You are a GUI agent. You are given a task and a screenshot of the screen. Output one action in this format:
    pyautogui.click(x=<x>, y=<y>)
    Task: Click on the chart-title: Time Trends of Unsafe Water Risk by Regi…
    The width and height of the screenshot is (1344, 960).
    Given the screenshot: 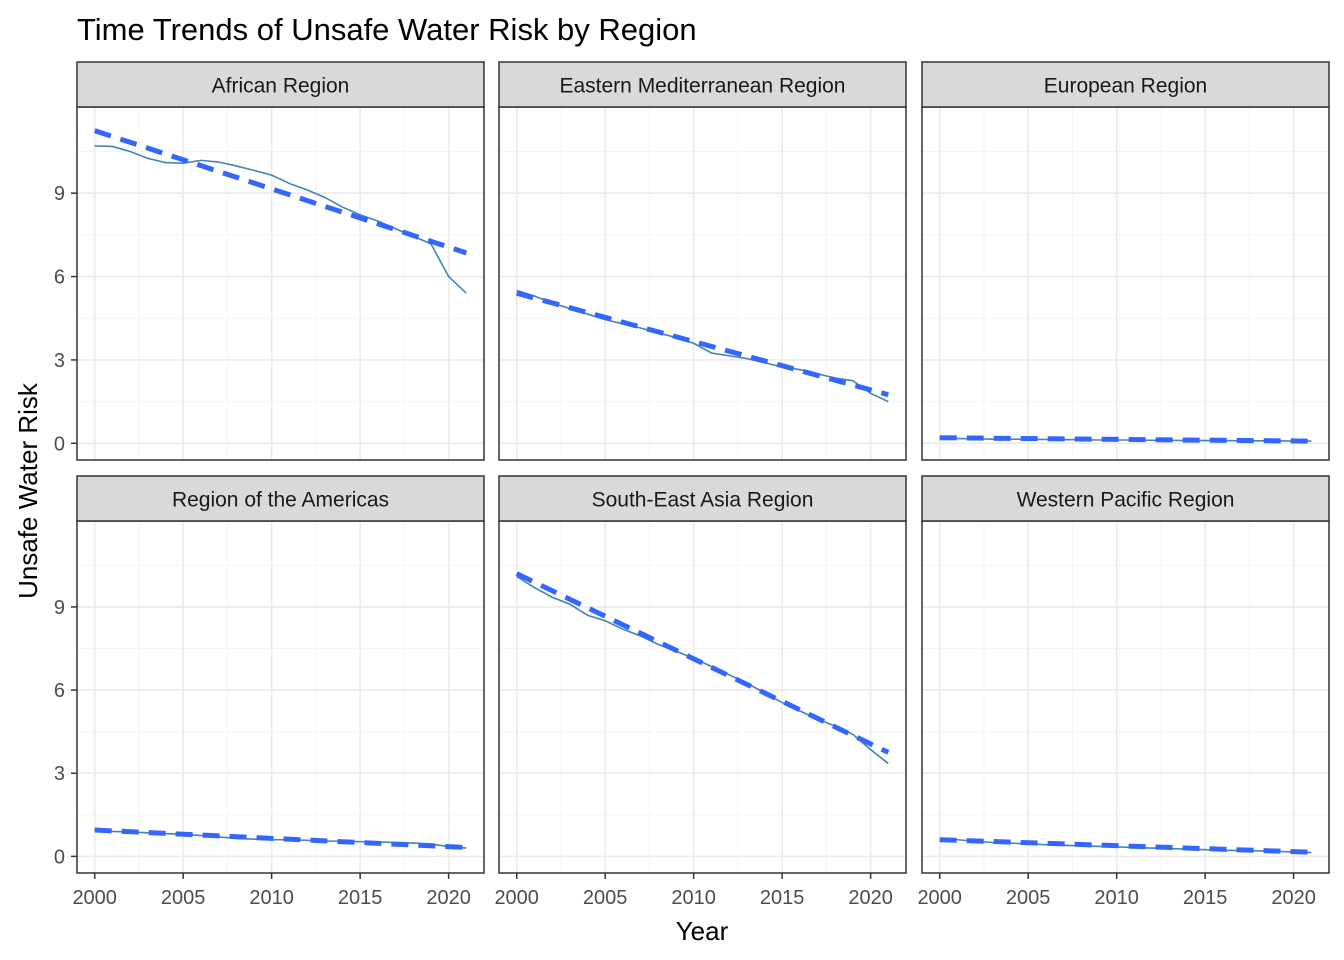 What is the action you would take?
    pyautogui.click(x=387, y=29)
    